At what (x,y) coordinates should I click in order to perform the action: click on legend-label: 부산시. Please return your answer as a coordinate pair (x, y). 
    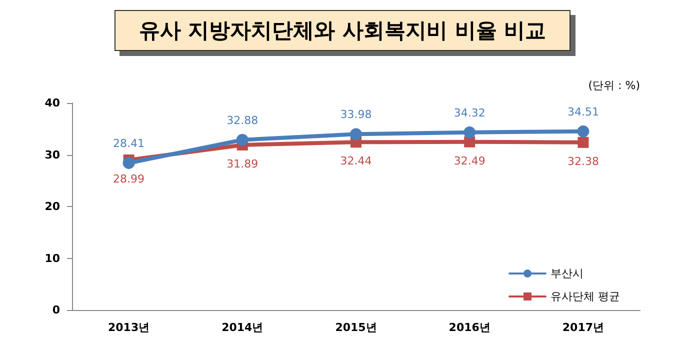
    Looking at the image, I should click on (567, 273).